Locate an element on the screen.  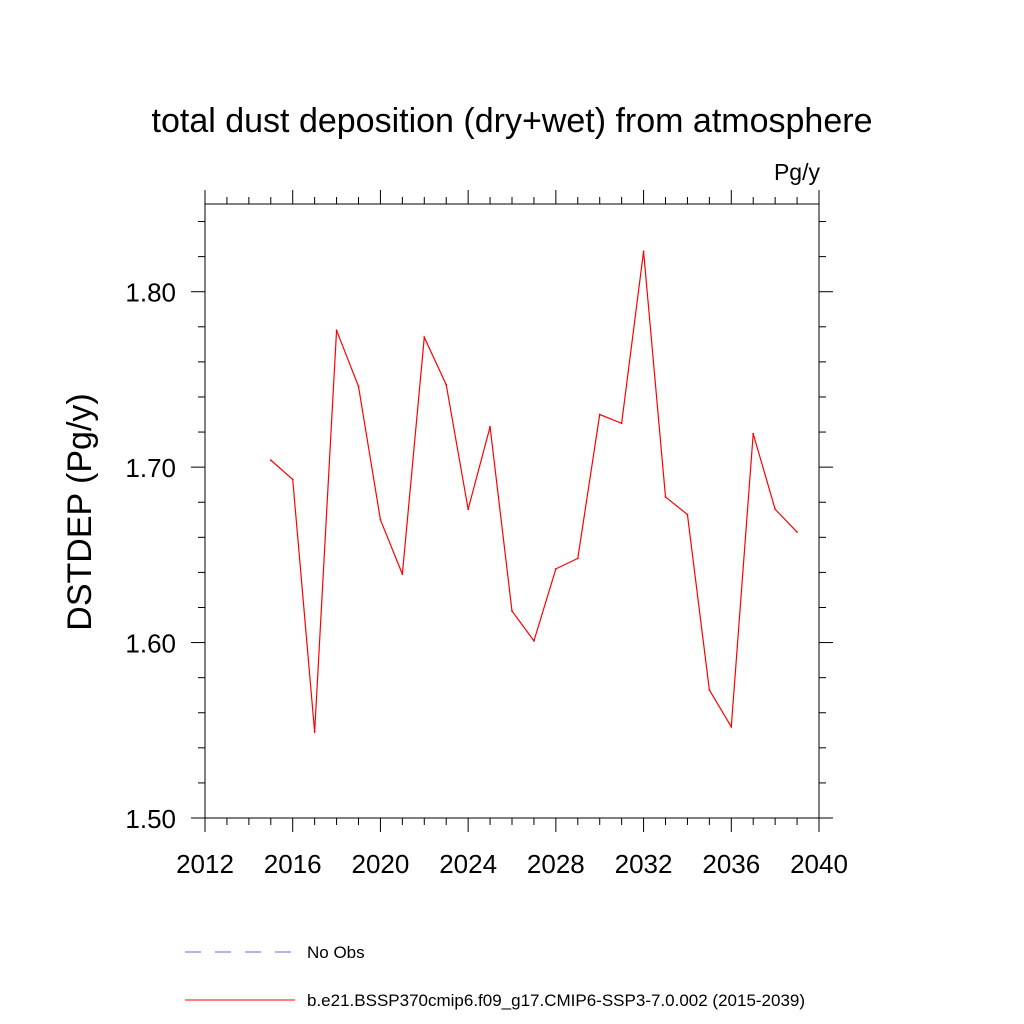
x-tick-label: 2024 is located at coordinates (468, 864).